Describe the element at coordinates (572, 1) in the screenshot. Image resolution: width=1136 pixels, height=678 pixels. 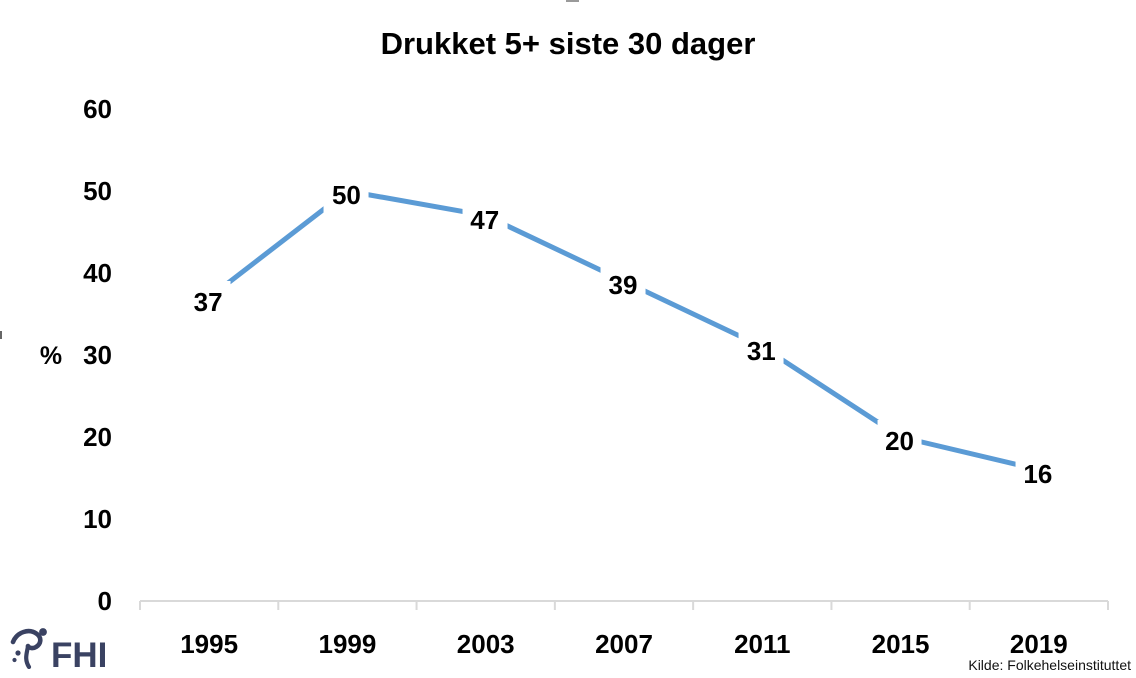
I see `cropped-text-remnant-top` at that location.